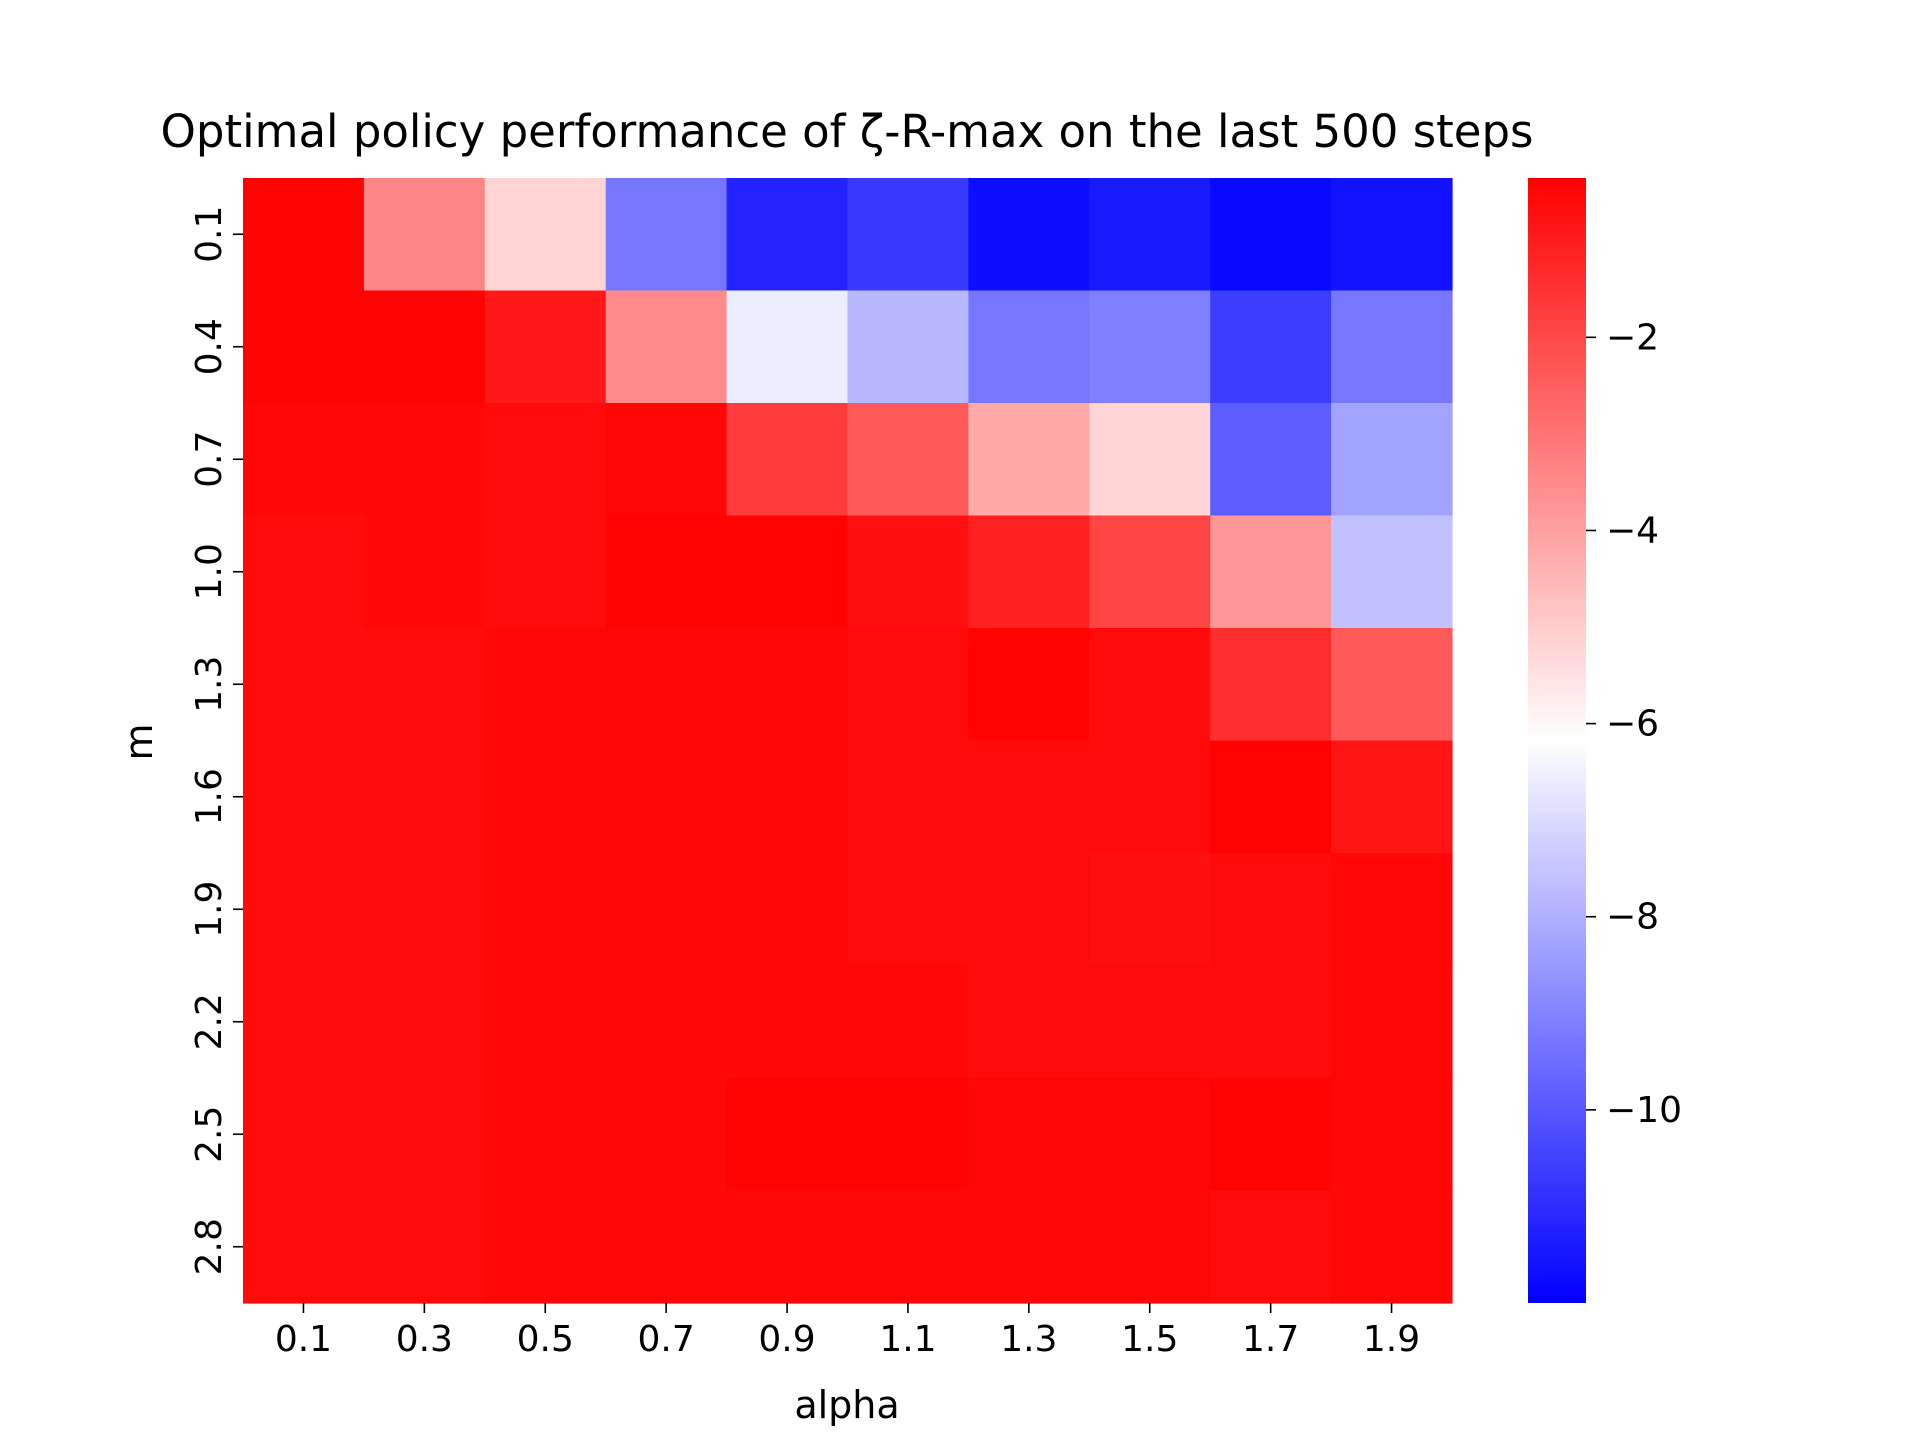 This screenshot has height=1440, width=1920. What do you see at coordinates (1149, 1339) in the screenshot?
I see `x-tick-label: 1.5` at bounding box center [1149, 1339].